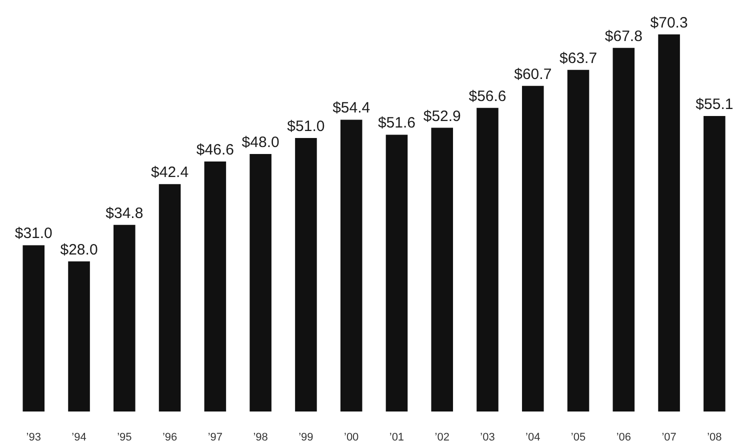 Image resolution: width=733 pixels, height=446 pixels. Describe the element at coordinates (397, 123) in the screenshot. I see `data-label: $51.6` at that location.